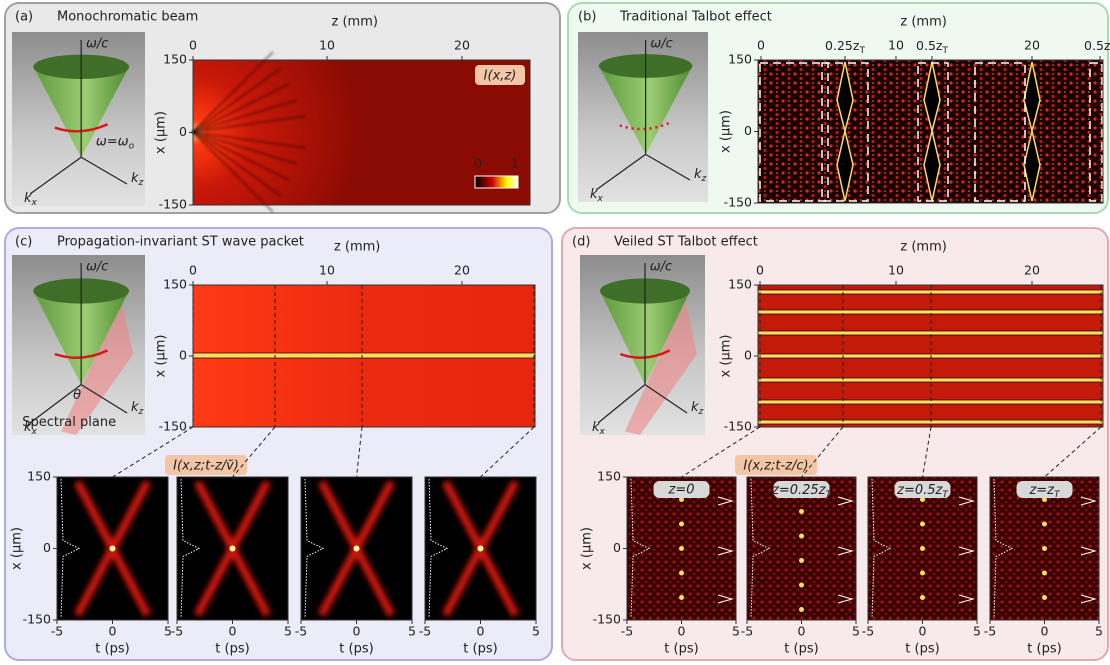  Describe the element at coordinates (1097, 45) in the screenshot. I see `text-main: 0.5z` at that location.